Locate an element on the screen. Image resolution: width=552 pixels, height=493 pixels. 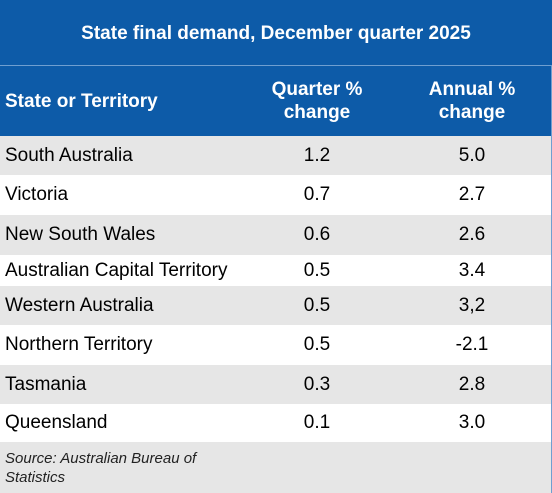
row-state-name: South Australia is located at coordinates (69, 155).